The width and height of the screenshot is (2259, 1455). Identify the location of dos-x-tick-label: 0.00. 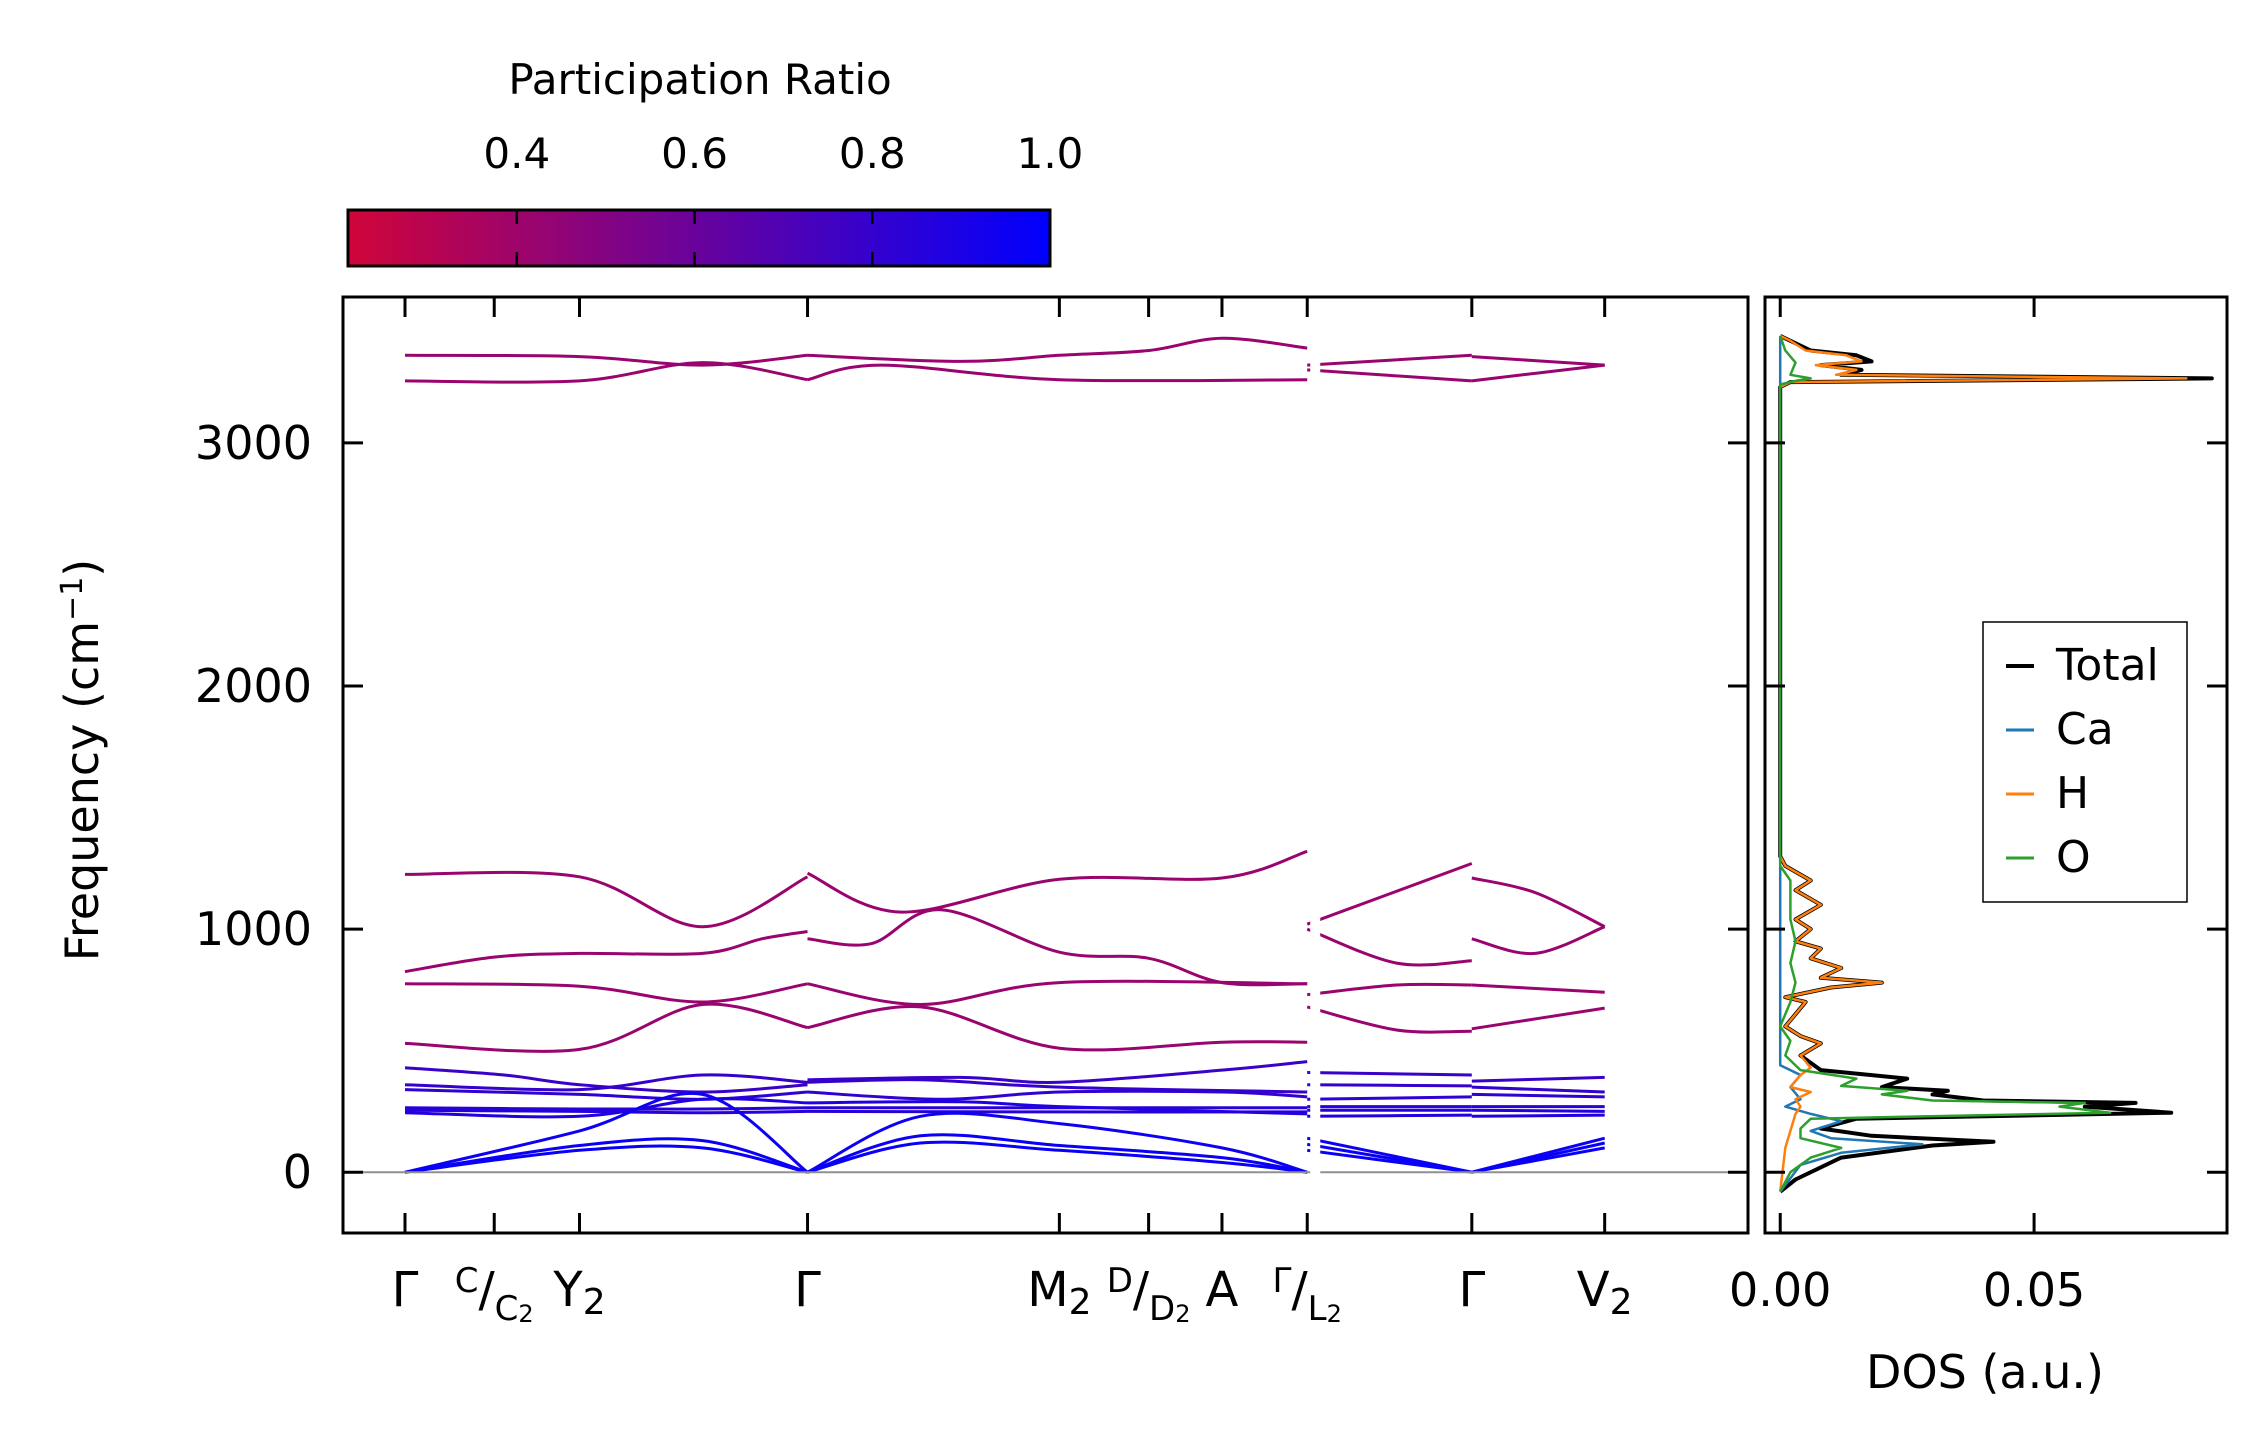
(1780, 1290).